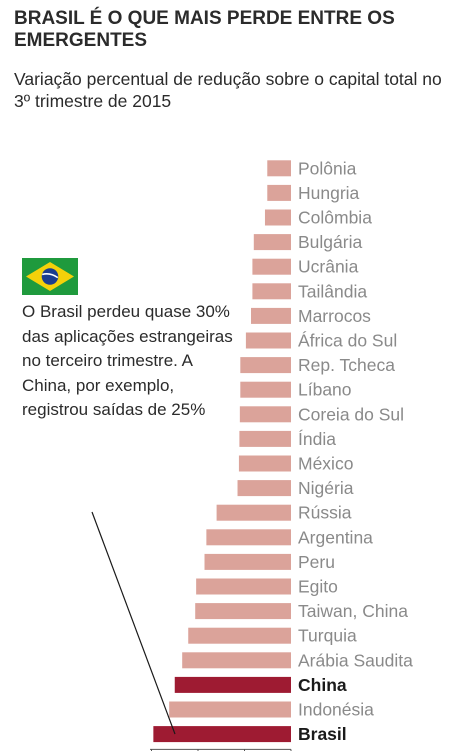  I want to click on category-label-hungria: Hungria, so click(329, 193).